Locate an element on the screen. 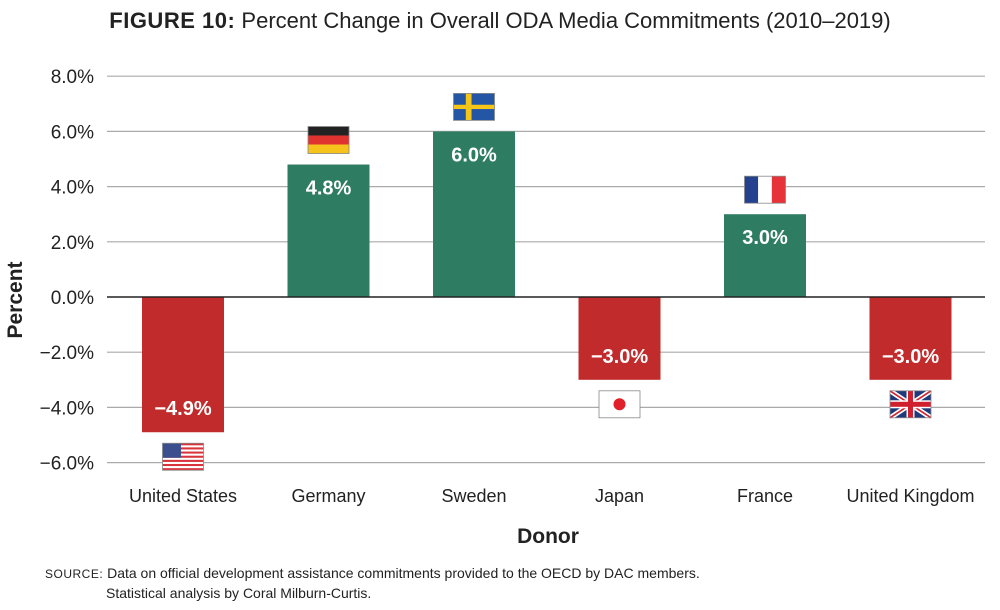  y-tick-label: 0.0% is located at coordinates (72, 298).